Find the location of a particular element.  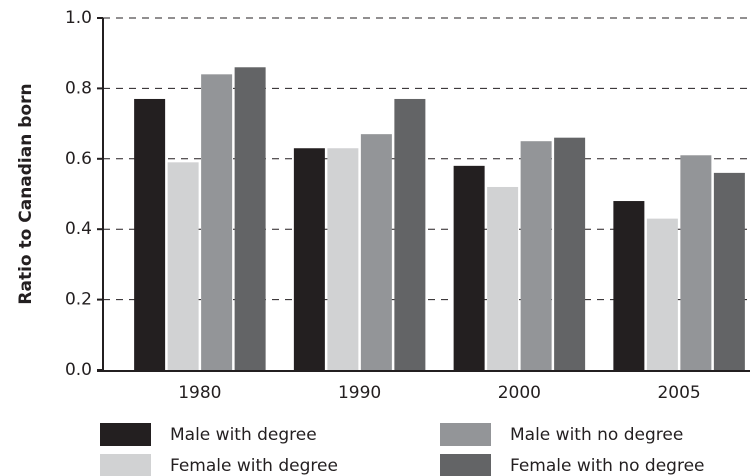

x-tick-label: 1990 is located at coordinates (359, 393).